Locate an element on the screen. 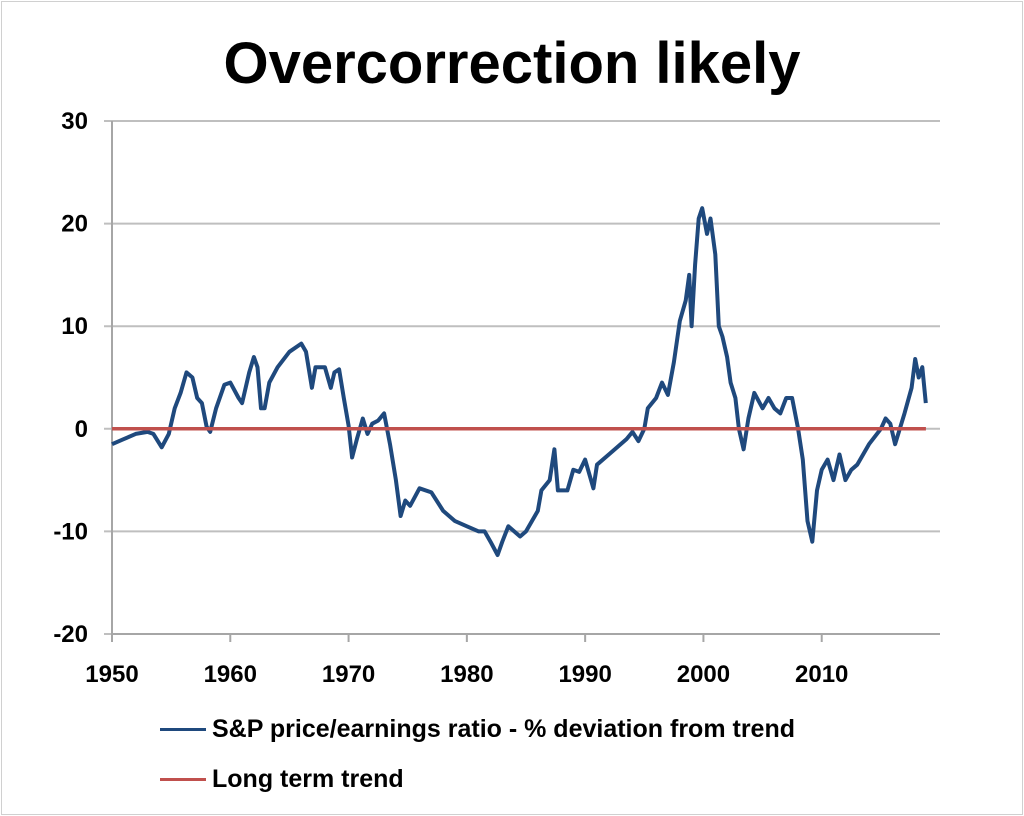  legend-label-trend: Long term trend is located at coordinates (308, 779).